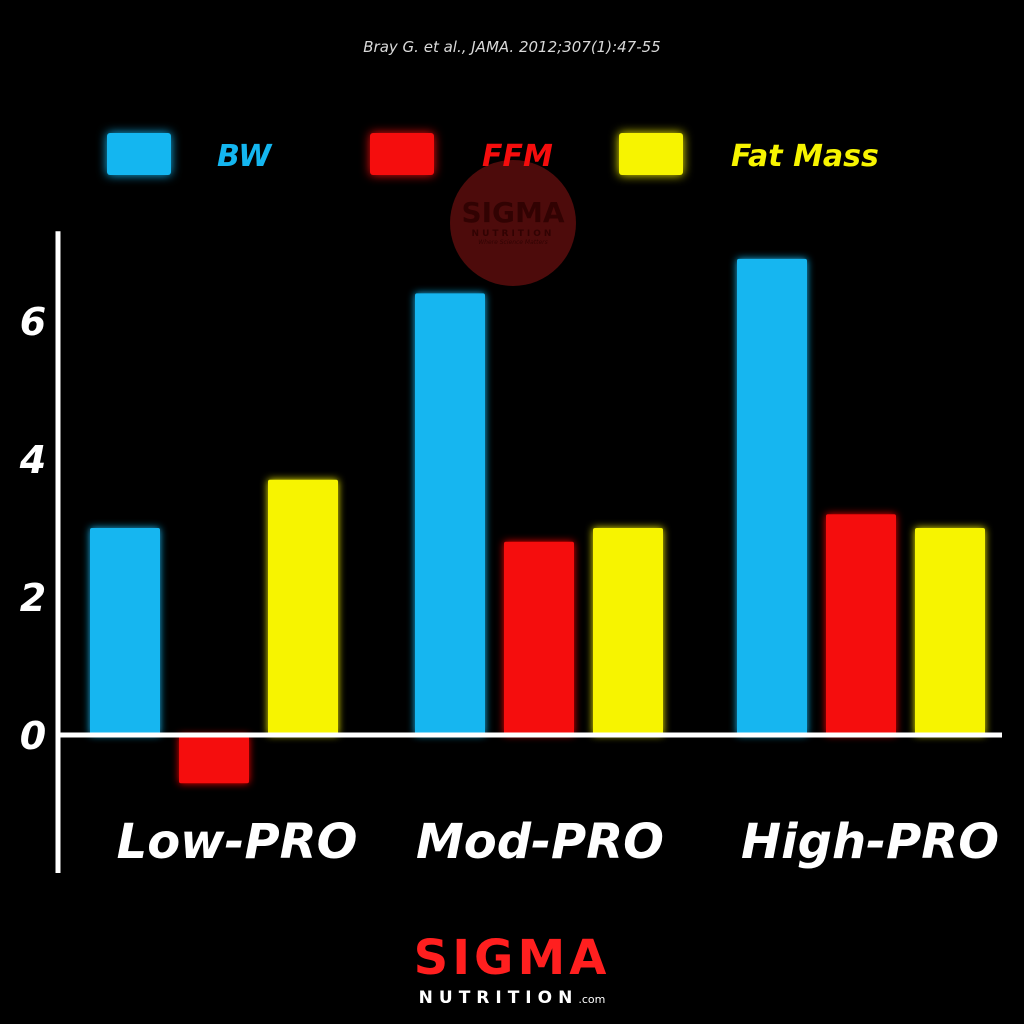 The height and width of the screenshot is (1024, 1024). What do you see at coordinates (517, 156) in the screenshot?
I see `legend-label-ffm: FFM` at bounding box center [517, 156].